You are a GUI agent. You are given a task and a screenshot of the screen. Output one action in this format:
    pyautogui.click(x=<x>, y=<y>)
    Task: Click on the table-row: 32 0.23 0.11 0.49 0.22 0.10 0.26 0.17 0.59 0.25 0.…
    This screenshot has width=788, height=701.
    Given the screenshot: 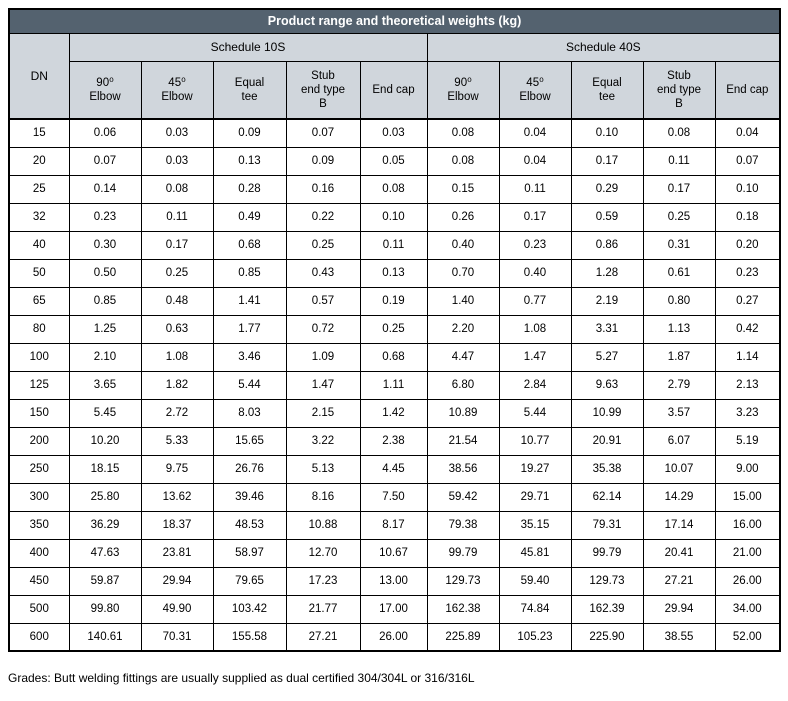 What is the action you would take?
    pyautogui.click(x=394, y=217)
    